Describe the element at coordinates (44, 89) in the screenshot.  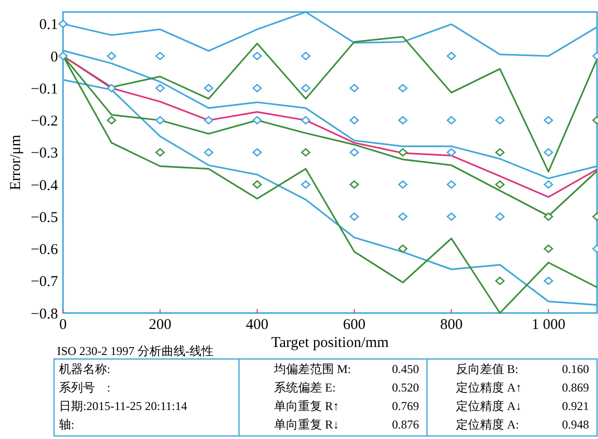
I see `y-tick-label: −0.1` at that location.